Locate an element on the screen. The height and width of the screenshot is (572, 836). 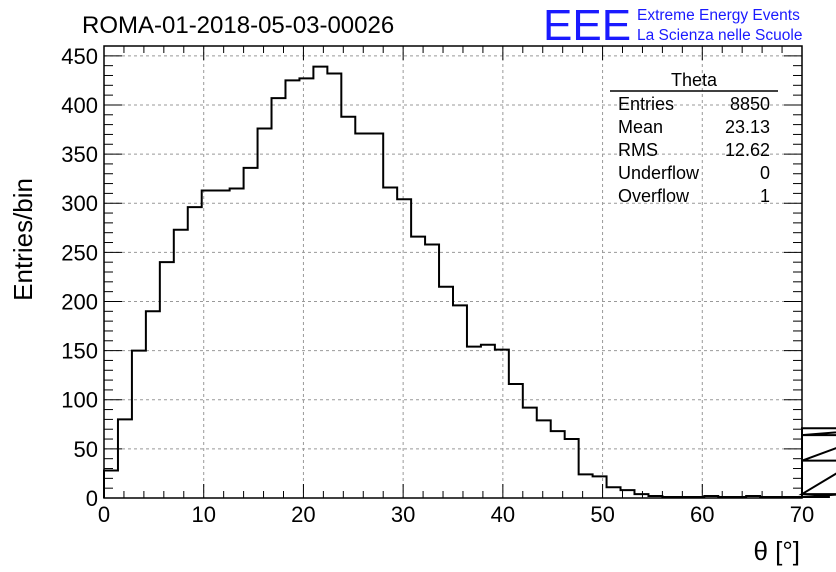
y-tick-label: 100 is located at coordinates (79, 400).